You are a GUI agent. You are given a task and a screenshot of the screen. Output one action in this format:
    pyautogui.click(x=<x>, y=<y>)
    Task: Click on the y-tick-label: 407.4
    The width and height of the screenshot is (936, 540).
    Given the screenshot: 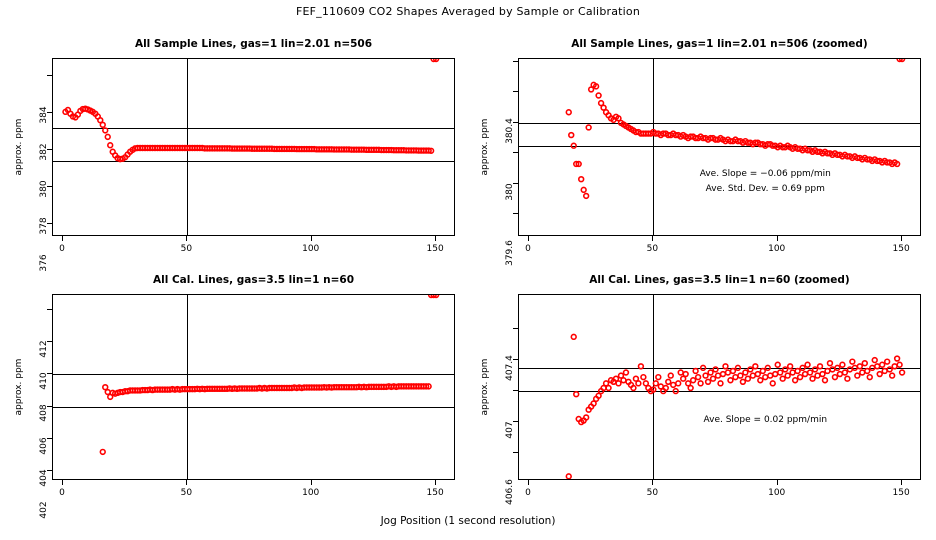 What is the action you would take?
    pyautogui.click(x=510, y=368)
    